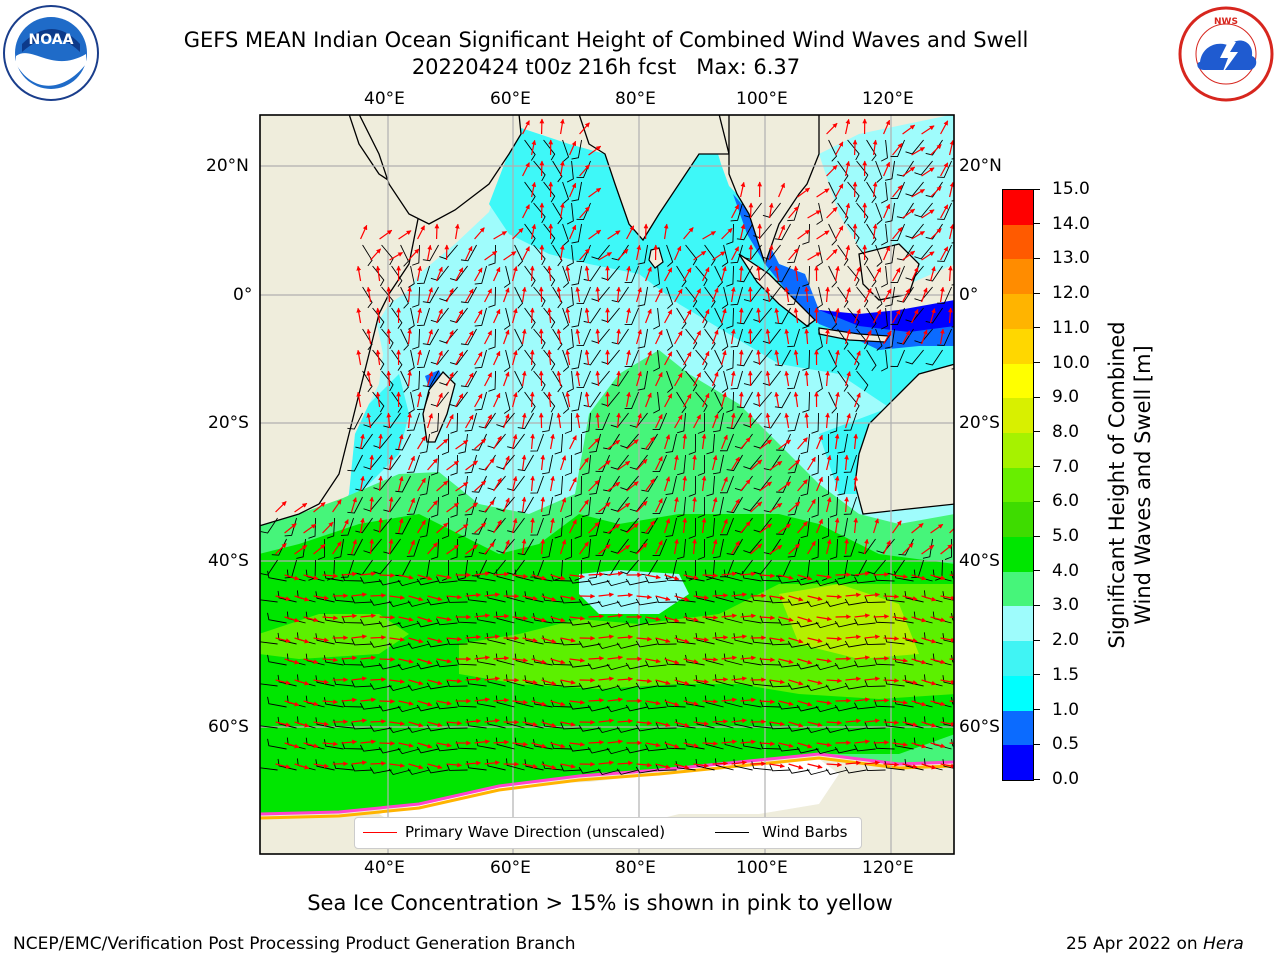 The image size is (1280, 960). I want to click on colorbar-tick-label: 11.0, so click(1071, 327).